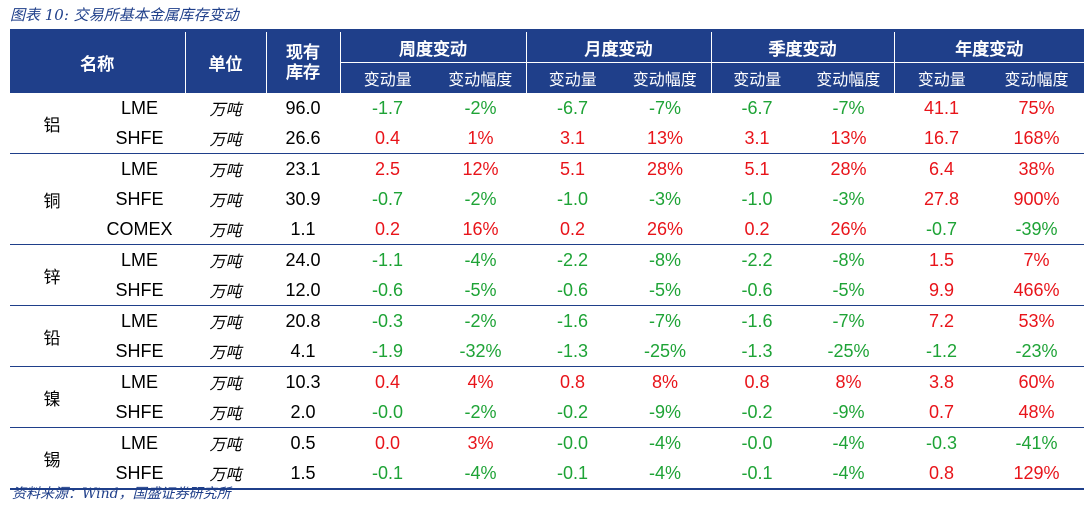  Describe the element at coordinates (547, 138) in the screenshot. I see `table-row: SHFE 万吨 26.6 0.4 1% 3.1 13% 3.1 13% 16.7 168%` at that location.